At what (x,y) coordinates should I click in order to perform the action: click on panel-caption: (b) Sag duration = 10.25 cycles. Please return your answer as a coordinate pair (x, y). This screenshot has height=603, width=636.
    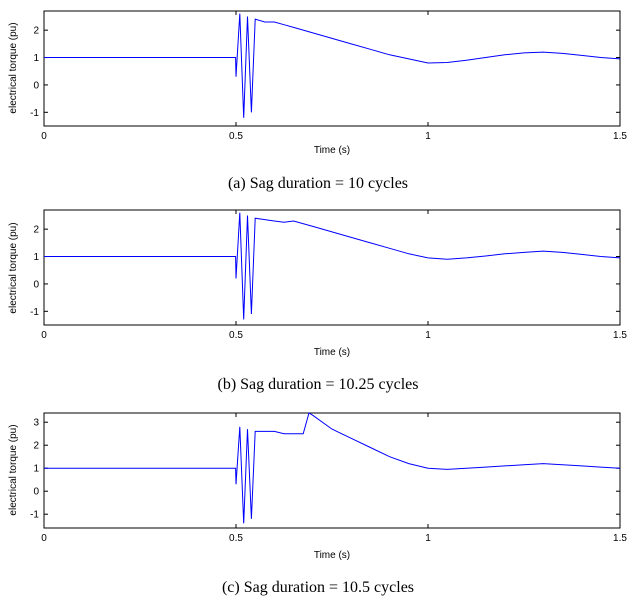
    Looking at the image, I should click on (318, 384).